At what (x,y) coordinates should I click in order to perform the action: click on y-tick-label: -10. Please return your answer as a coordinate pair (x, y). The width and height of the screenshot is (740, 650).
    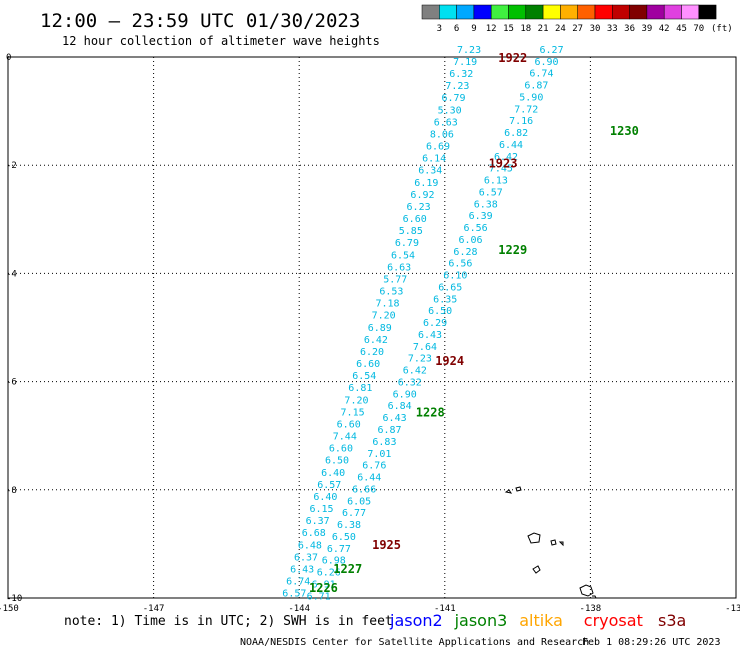
    Looking at the image, I should click on (14, 599).